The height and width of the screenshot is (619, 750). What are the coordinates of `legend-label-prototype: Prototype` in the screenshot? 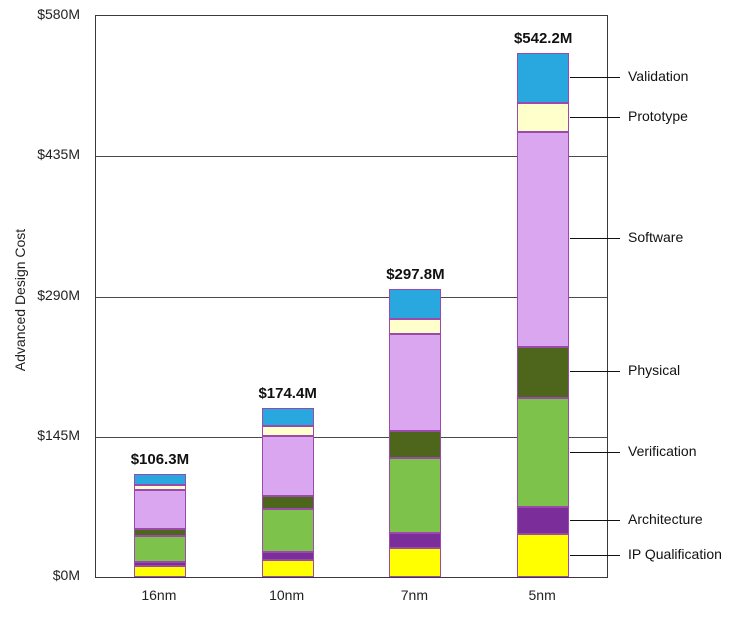 It's located at (658, 116).